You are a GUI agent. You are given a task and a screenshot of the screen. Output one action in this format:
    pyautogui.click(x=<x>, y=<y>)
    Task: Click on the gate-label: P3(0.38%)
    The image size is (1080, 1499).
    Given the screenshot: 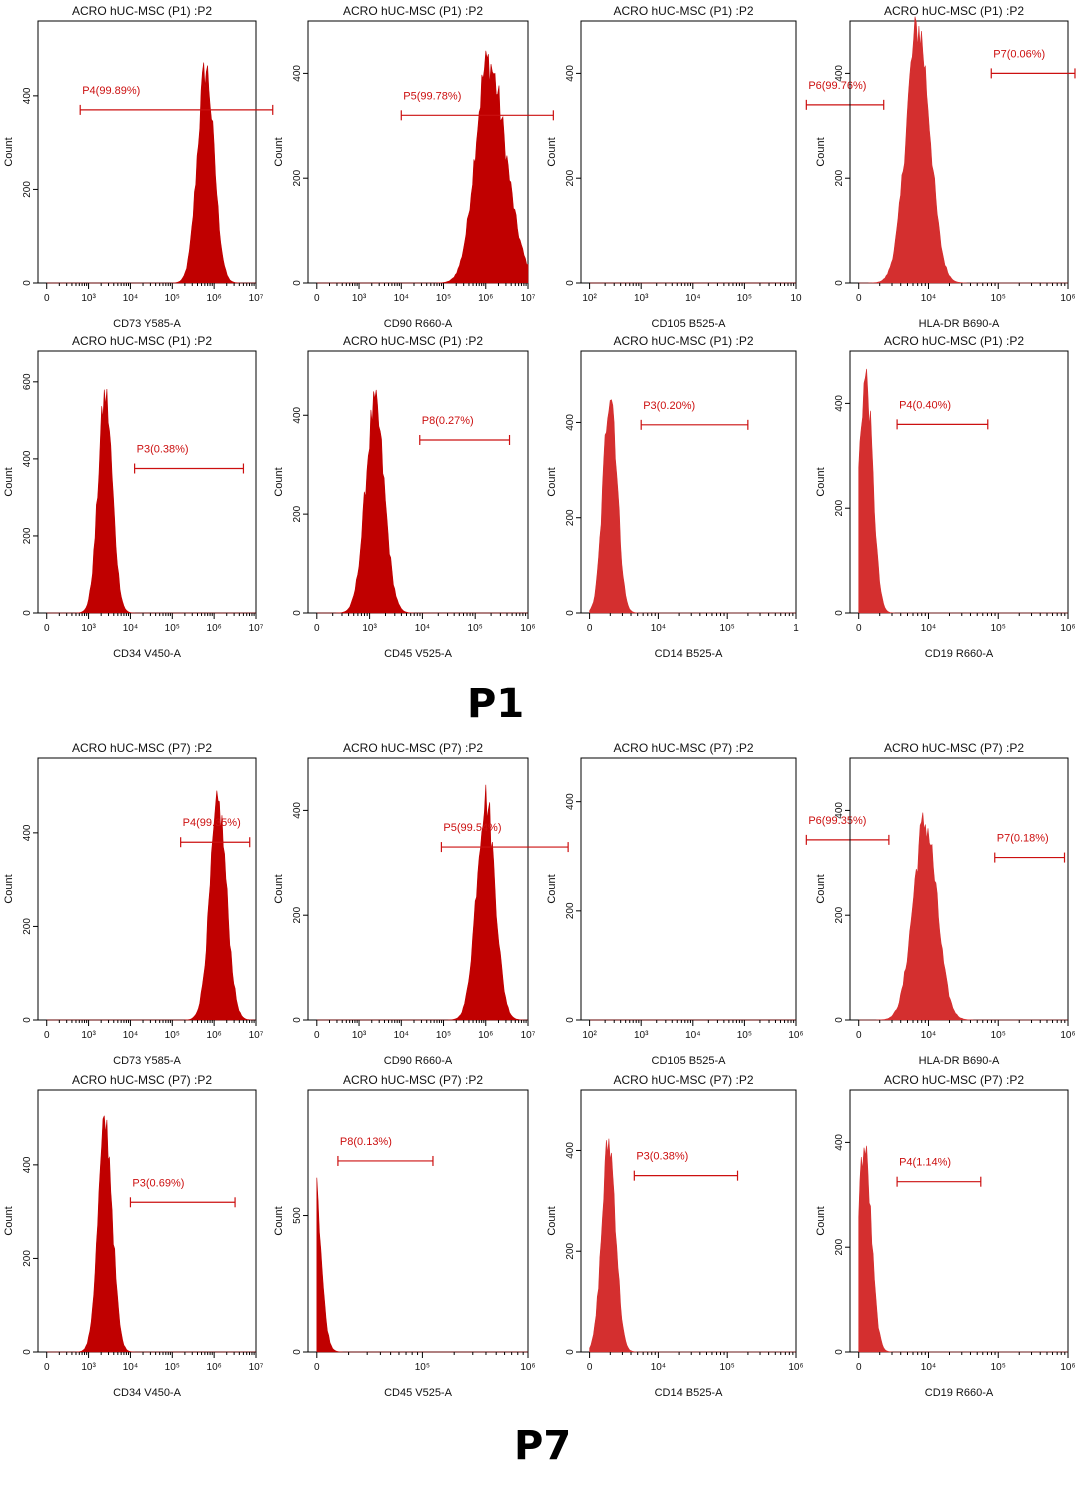 What is the action you would take?
    pyautogui.click(x=662, y=1157)
    